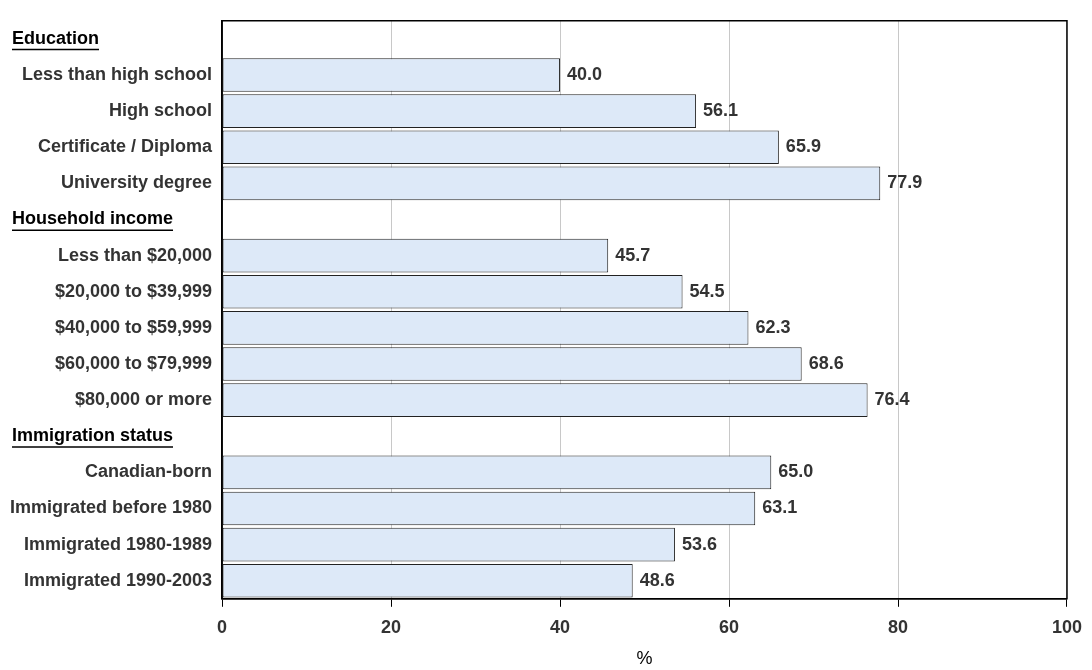 The height and width of the screenshot is (670, 1092). I want to click on data-label: 77.9, so click(905, 182).